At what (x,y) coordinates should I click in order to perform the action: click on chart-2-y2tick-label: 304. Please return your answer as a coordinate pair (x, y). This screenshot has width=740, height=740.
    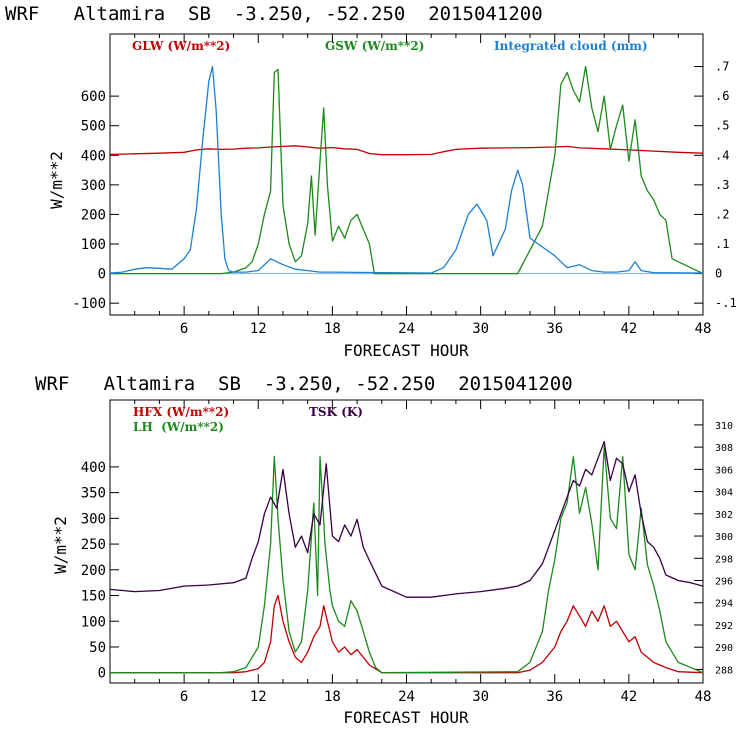
    Looking at the image, I should click on (724, 493).